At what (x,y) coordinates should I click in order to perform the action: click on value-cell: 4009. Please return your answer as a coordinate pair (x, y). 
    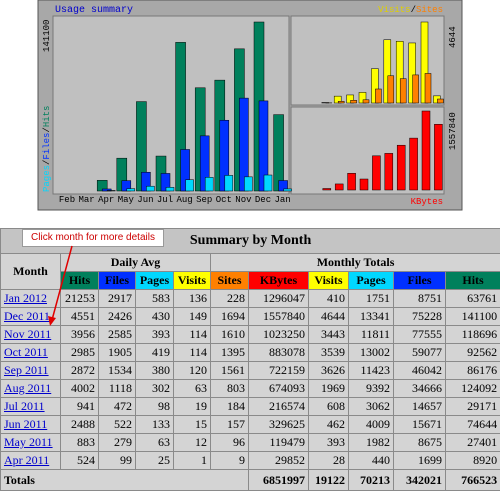
    Looking at the image, I should click on (371, 424).